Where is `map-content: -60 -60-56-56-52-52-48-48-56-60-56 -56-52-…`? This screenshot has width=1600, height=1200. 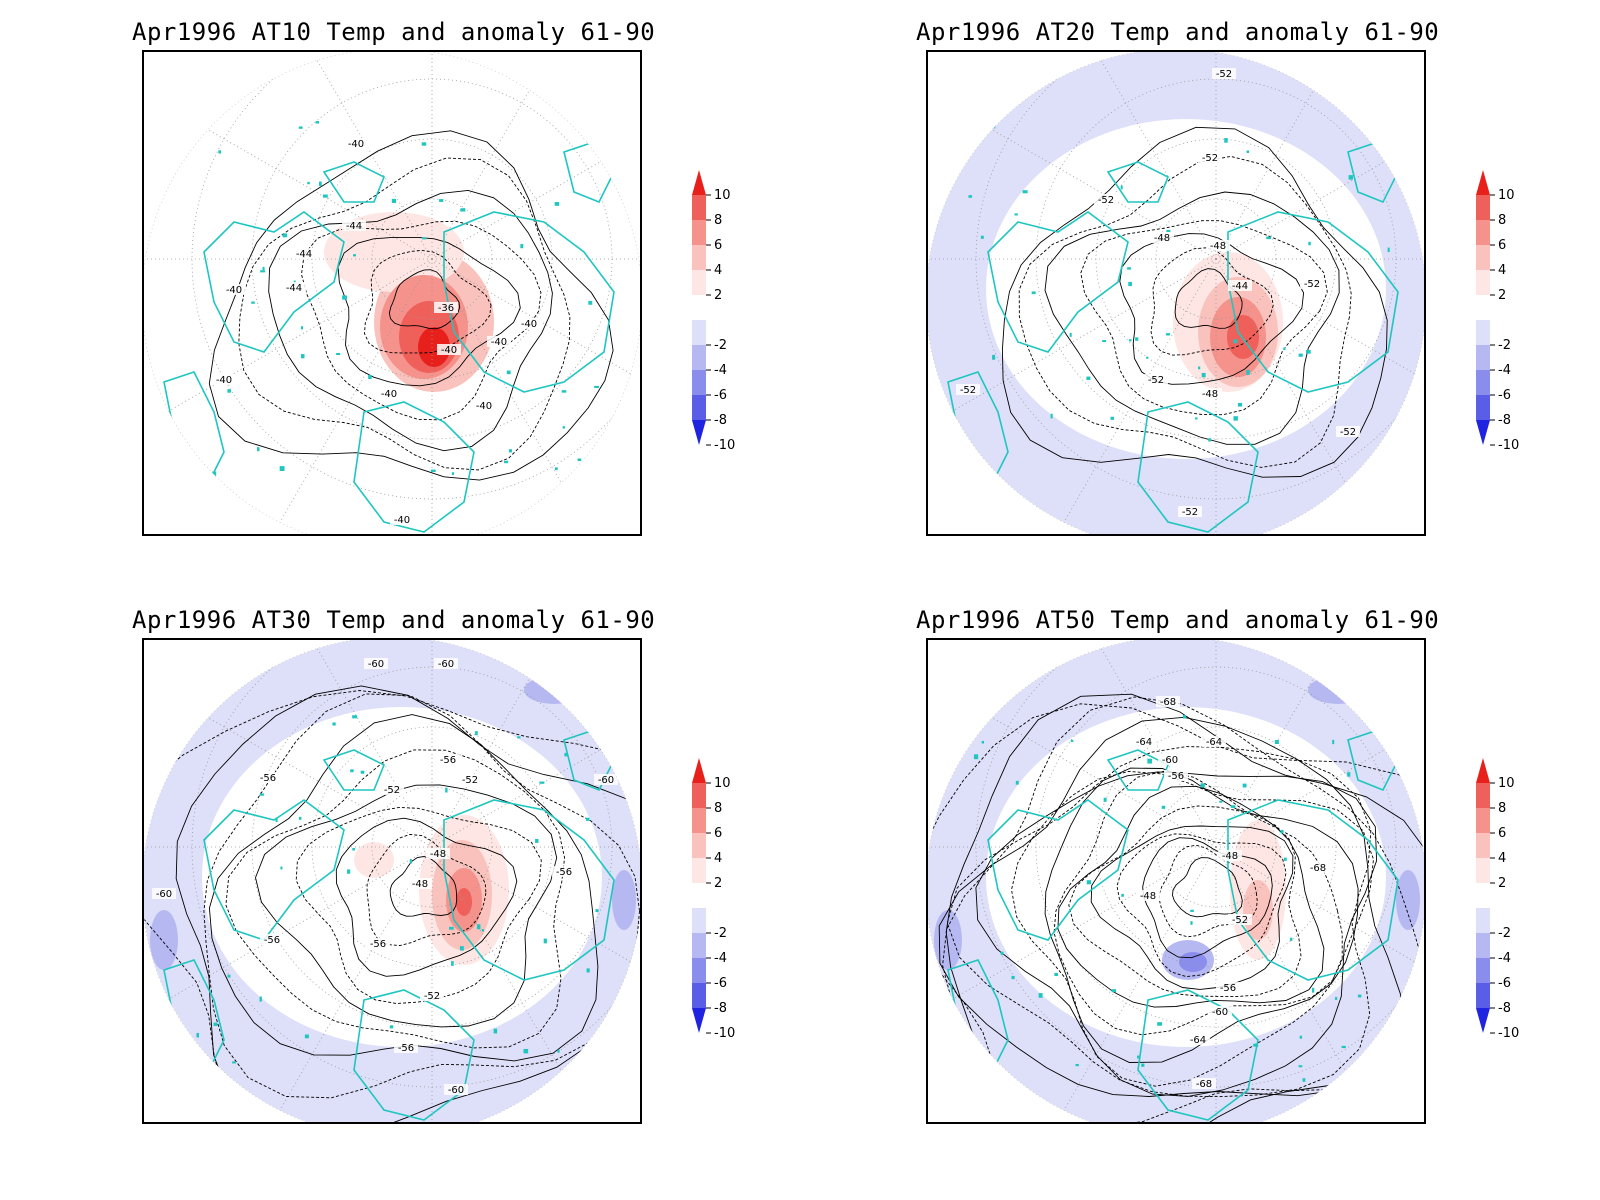 map-content: -60 -60-56-56-52-52-48-48-56-60-56 -56-52-… is located at coordinates (392, 881).